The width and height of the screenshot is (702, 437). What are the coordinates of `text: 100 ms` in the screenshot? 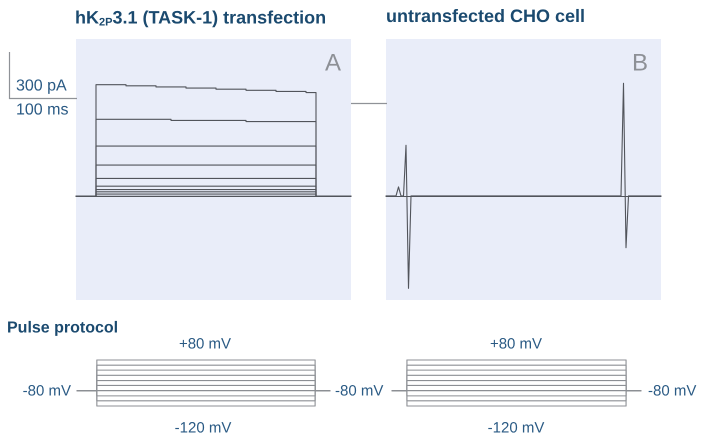 It's located at (42, 110).